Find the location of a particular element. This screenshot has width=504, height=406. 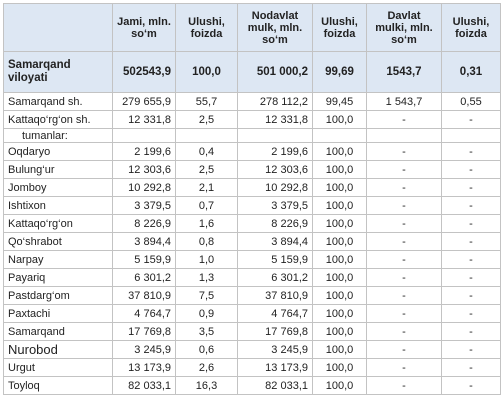

row-label: Paxtachi is located at coordinates (58, 313).